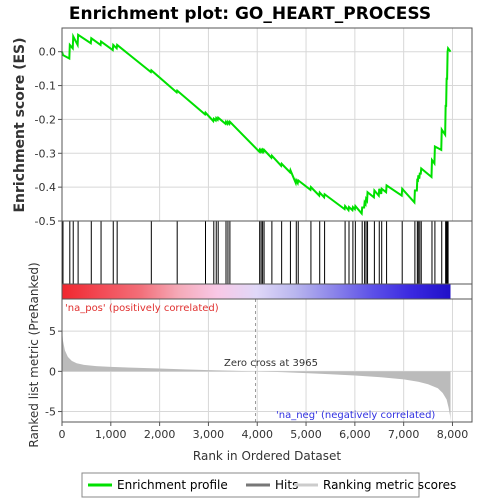 The width and height of the screenshot is (500, 500). I want to click on hits-panel, so click(267, 252).